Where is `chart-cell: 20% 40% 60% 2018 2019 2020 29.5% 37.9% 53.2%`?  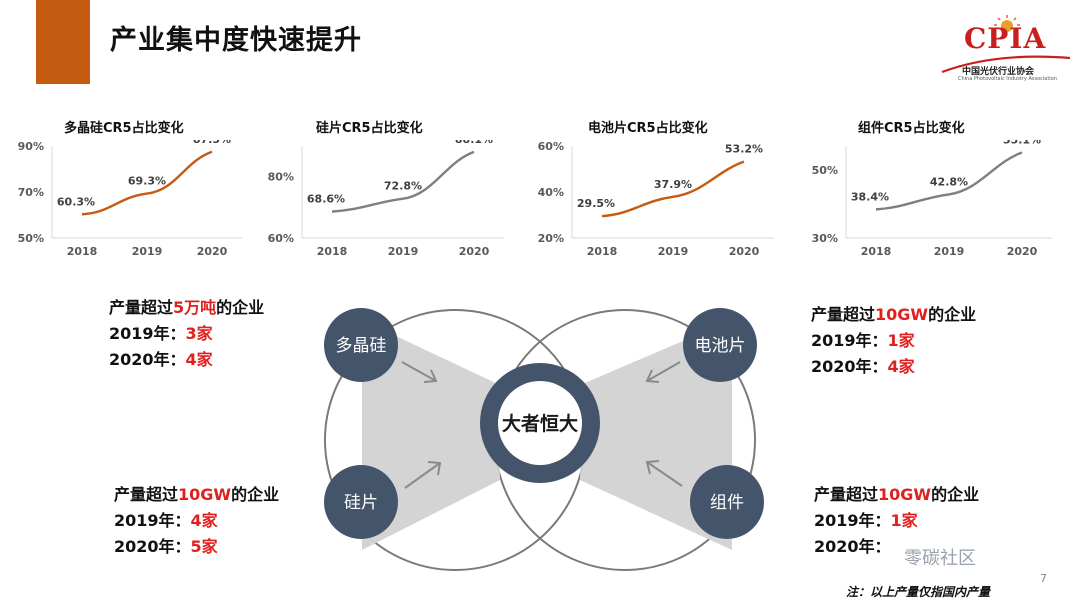 chart-cell: 20% 40% 60% 2018 2019 2020 29.5% 37.9% 53.2% is located at coordinates (656, 199).